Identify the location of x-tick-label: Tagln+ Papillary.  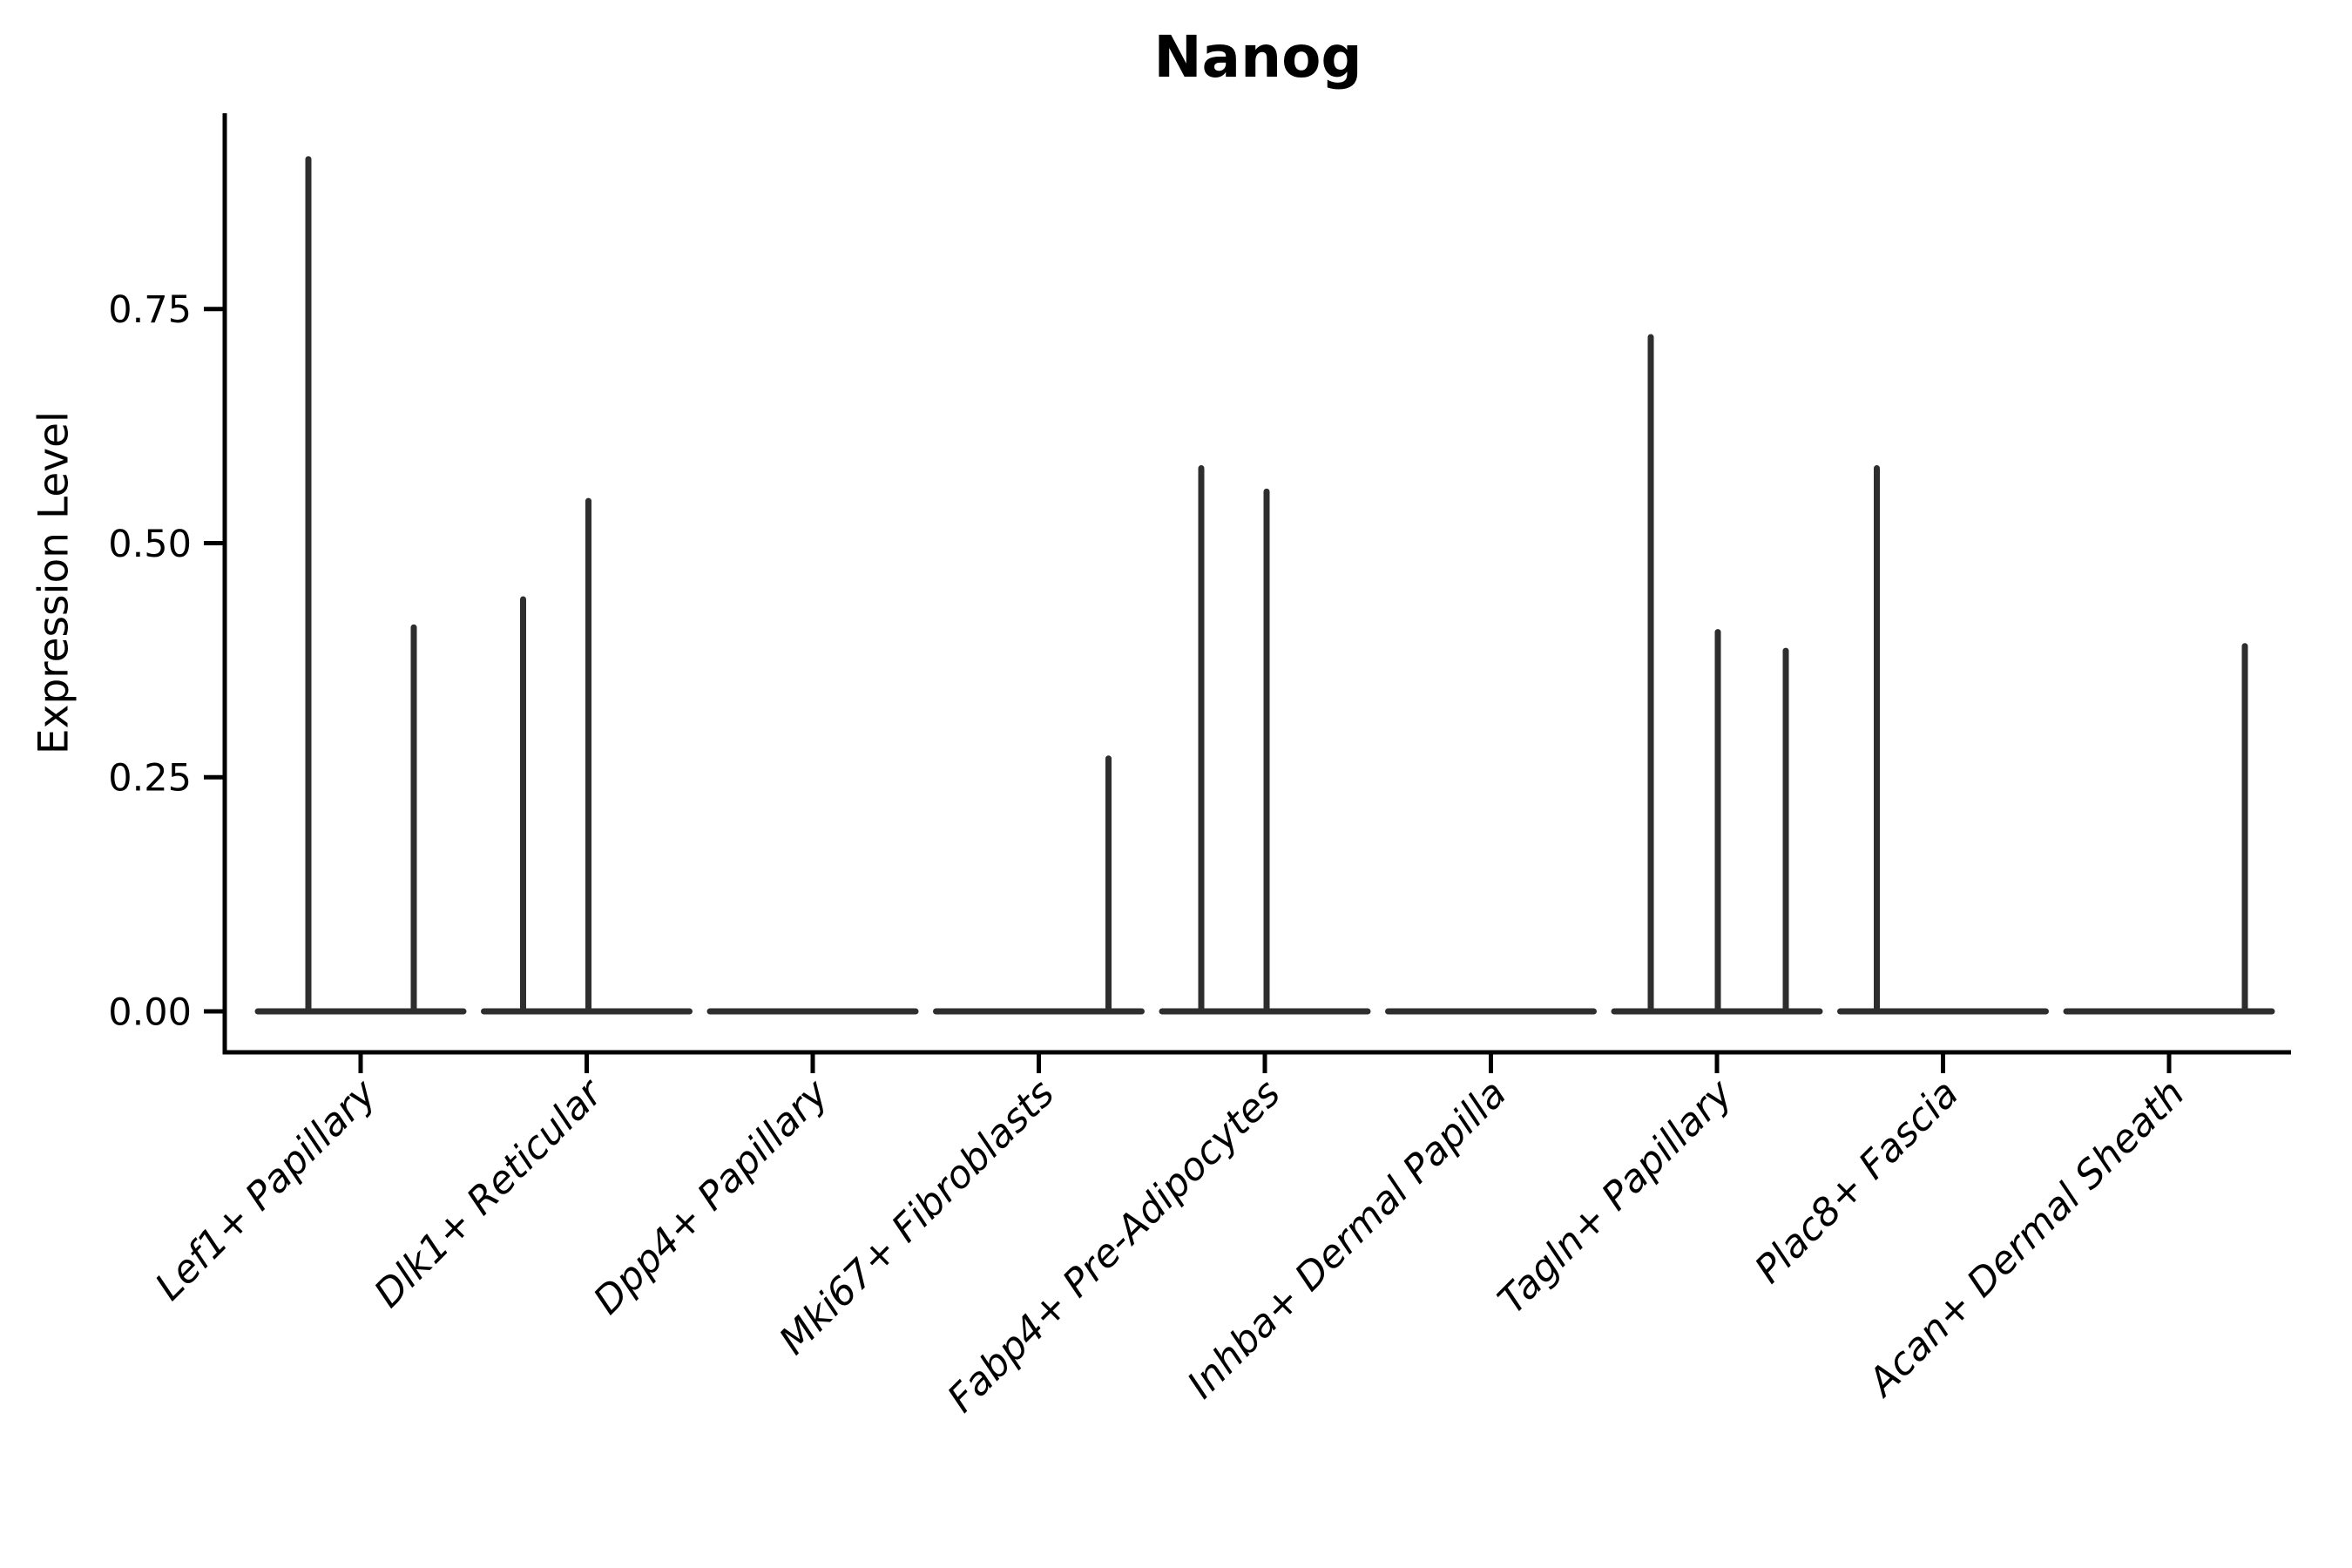
(1615, 1196).